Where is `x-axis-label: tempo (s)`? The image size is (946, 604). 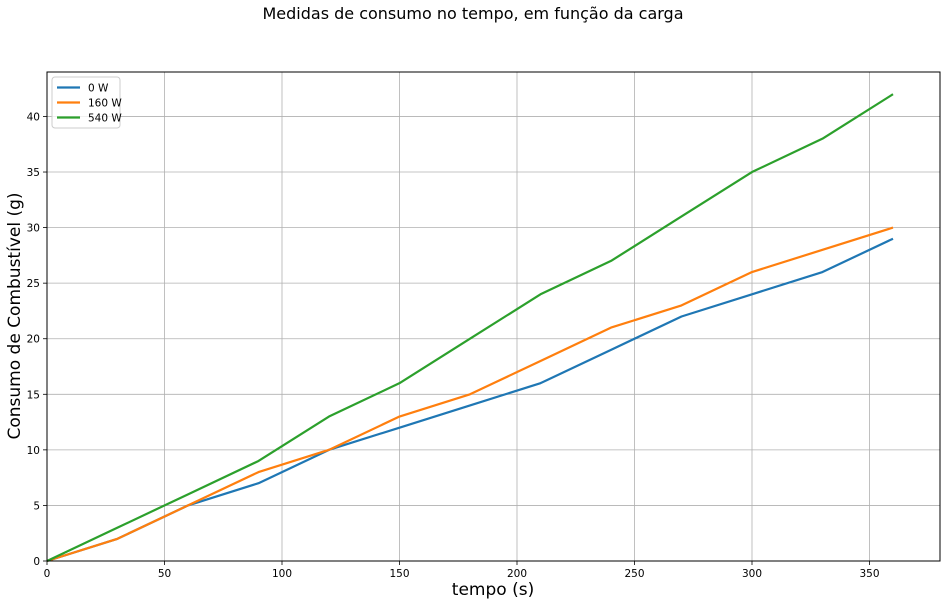 x-axis-label: tempo (s) is located at coordinates (493, 590).